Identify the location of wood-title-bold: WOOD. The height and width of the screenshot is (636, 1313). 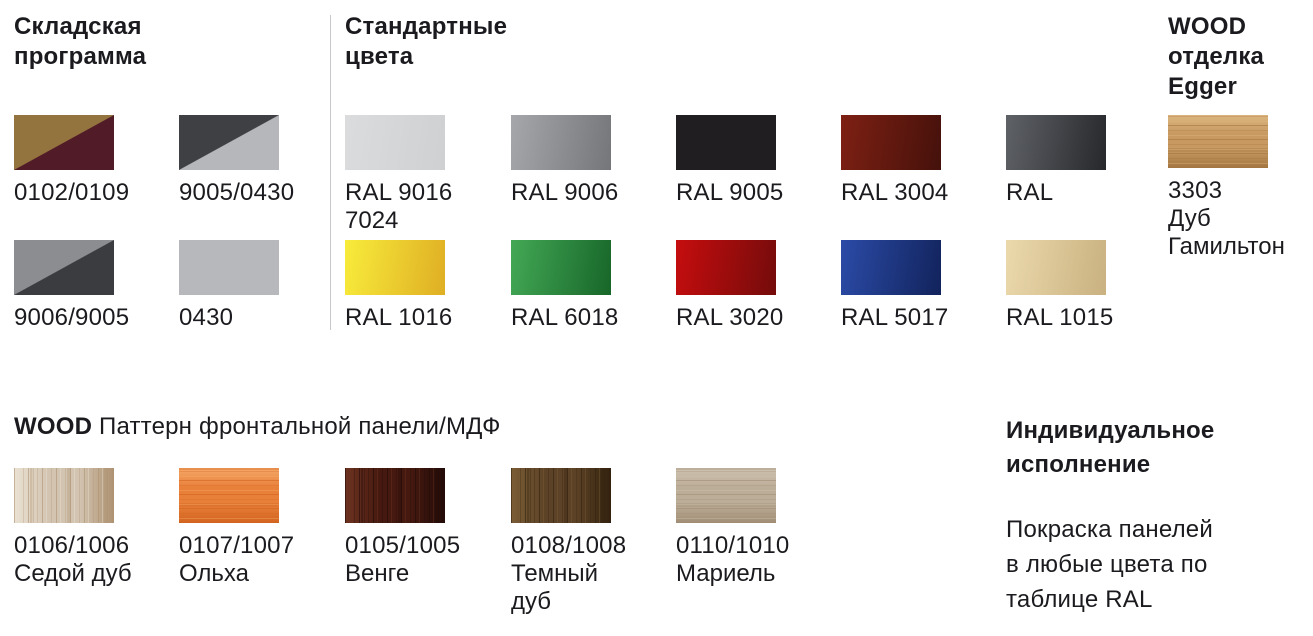
(53, 426).